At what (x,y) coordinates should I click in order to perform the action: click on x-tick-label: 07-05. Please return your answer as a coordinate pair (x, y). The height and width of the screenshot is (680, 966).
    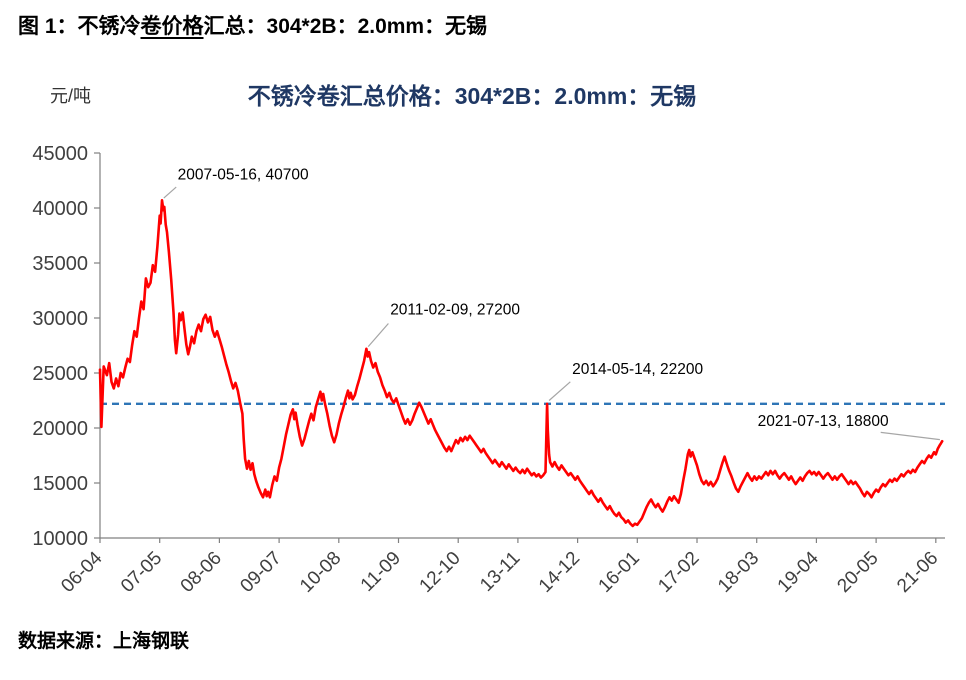
    Looking at the image, I should click on (141, 572).